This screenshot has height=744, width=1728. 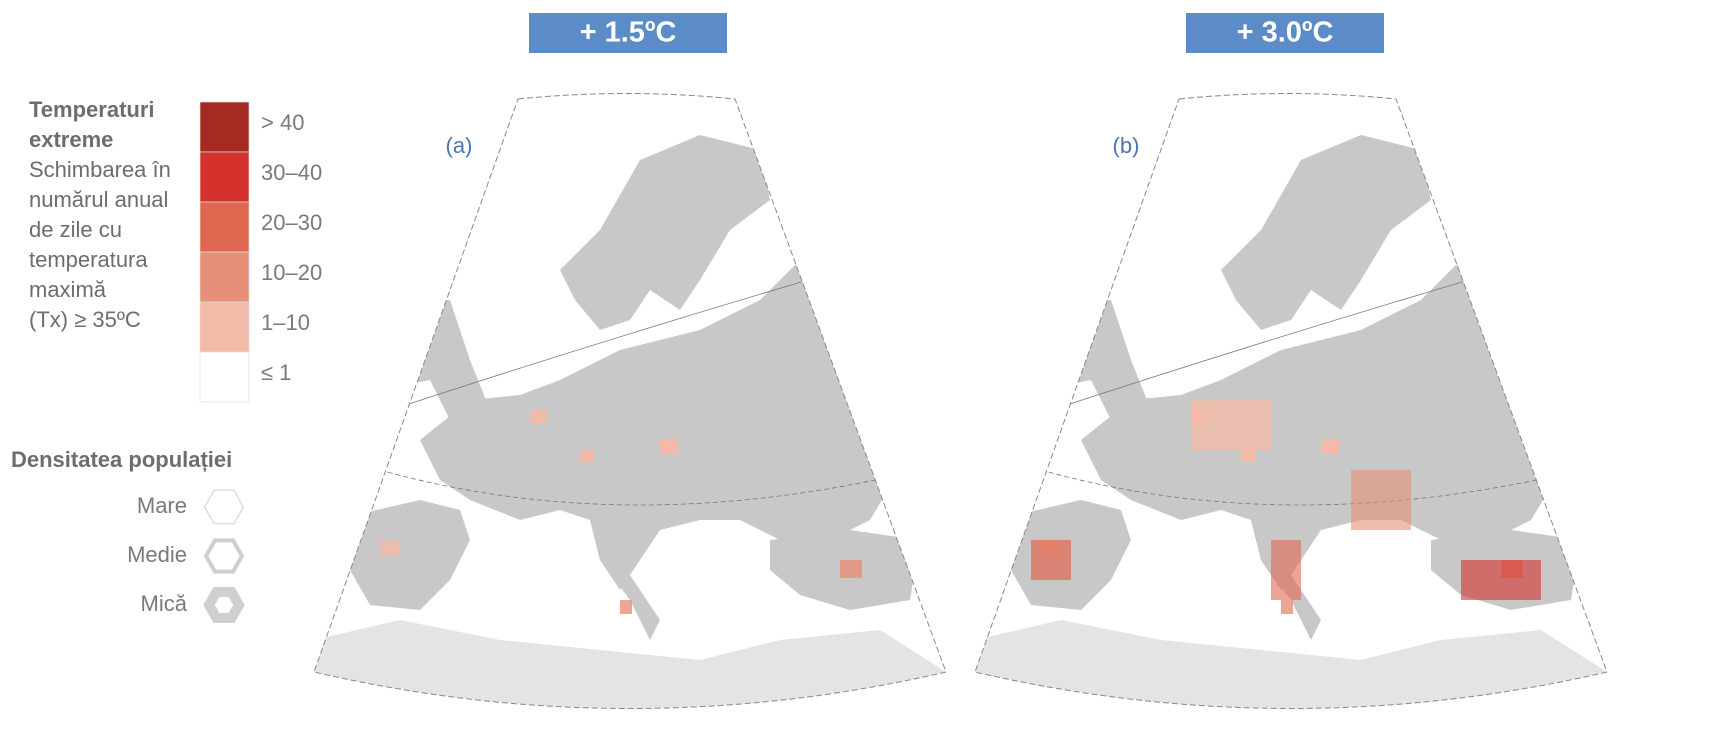 What do you see at coordinates (68, 289) in the screenshot?
I see `legend-description: maximă` at bounding box center [68, 289].